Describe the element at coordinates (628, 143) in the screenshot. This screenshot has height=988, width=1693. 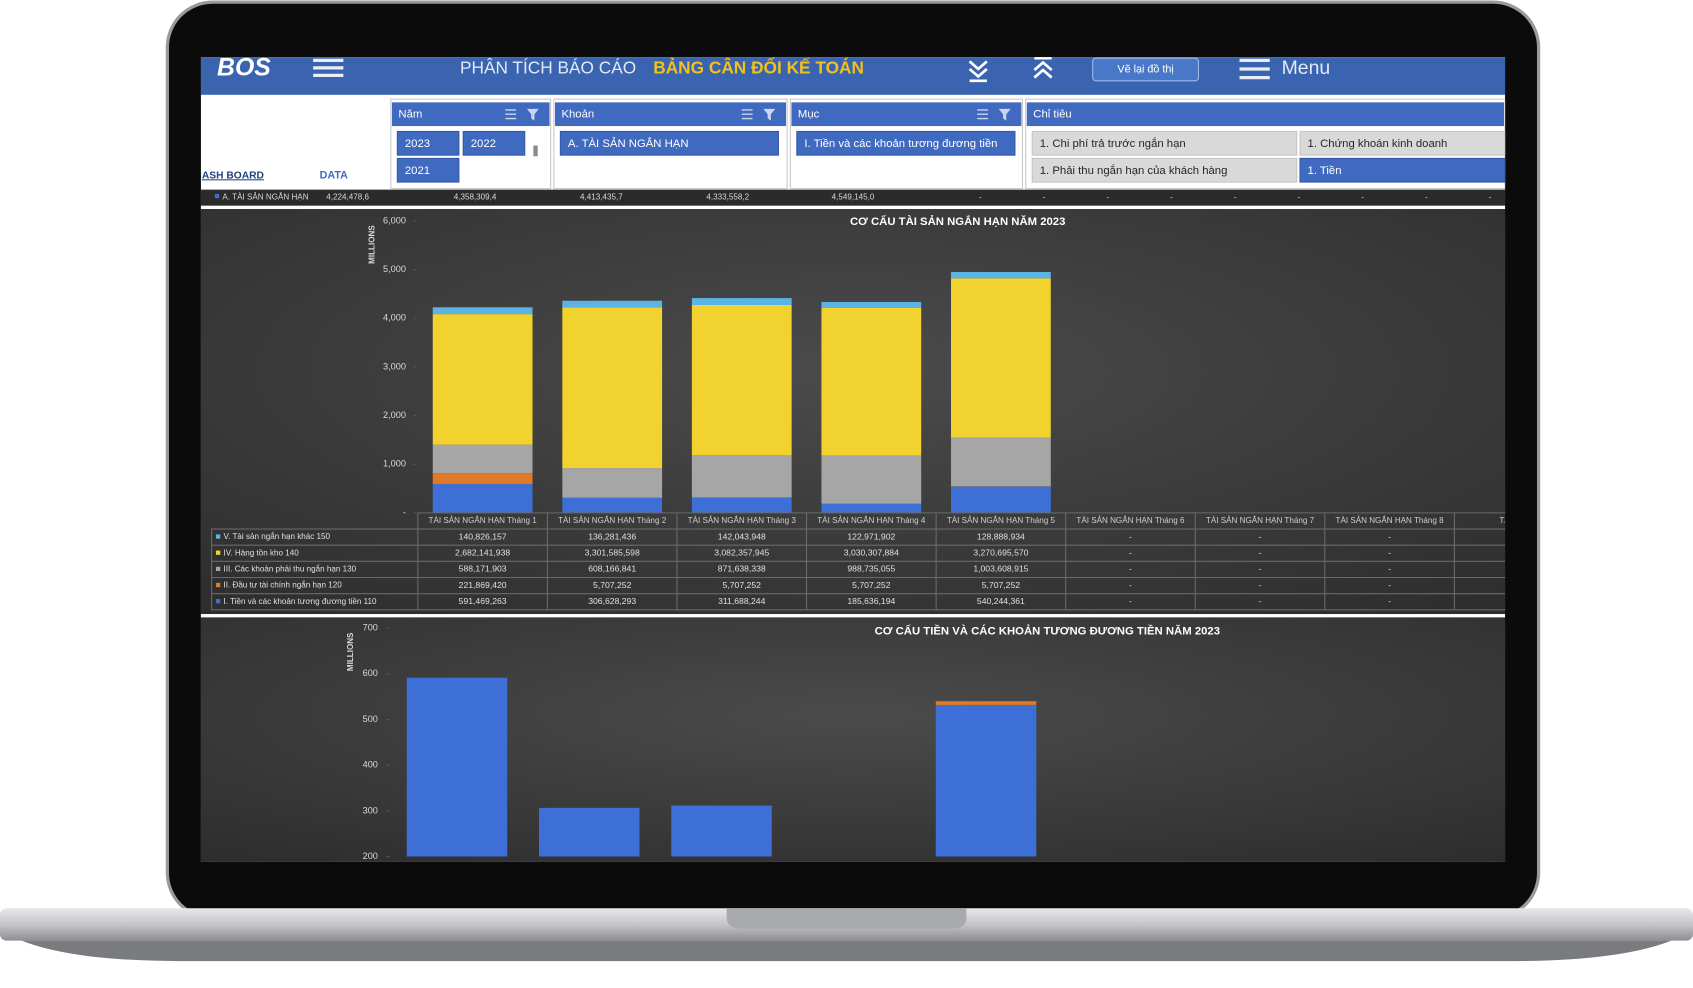
I see `slicer-item-label: A. TÀI SẢN NGẮN HẠN` at that location.